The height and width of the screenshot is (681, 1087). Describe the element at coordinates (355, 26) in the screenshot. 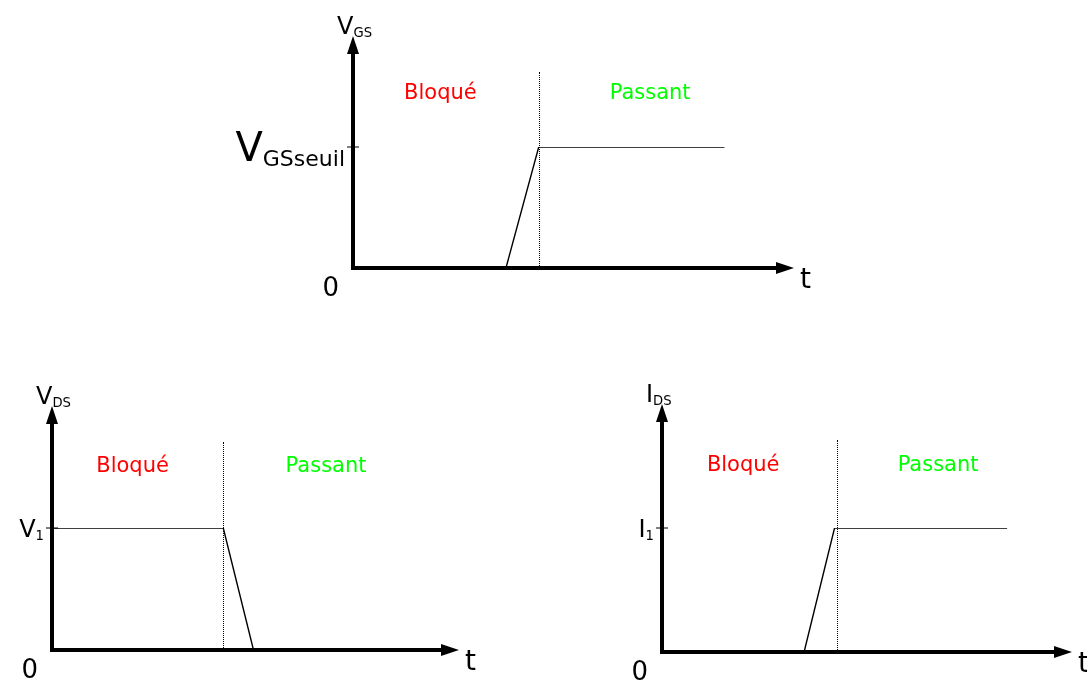

I see `y-axis-title: VGS` at that location.